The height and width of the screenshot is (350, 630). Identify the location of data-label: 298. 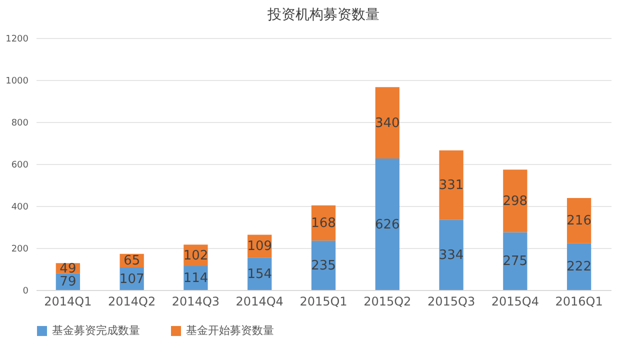
(515, 201).